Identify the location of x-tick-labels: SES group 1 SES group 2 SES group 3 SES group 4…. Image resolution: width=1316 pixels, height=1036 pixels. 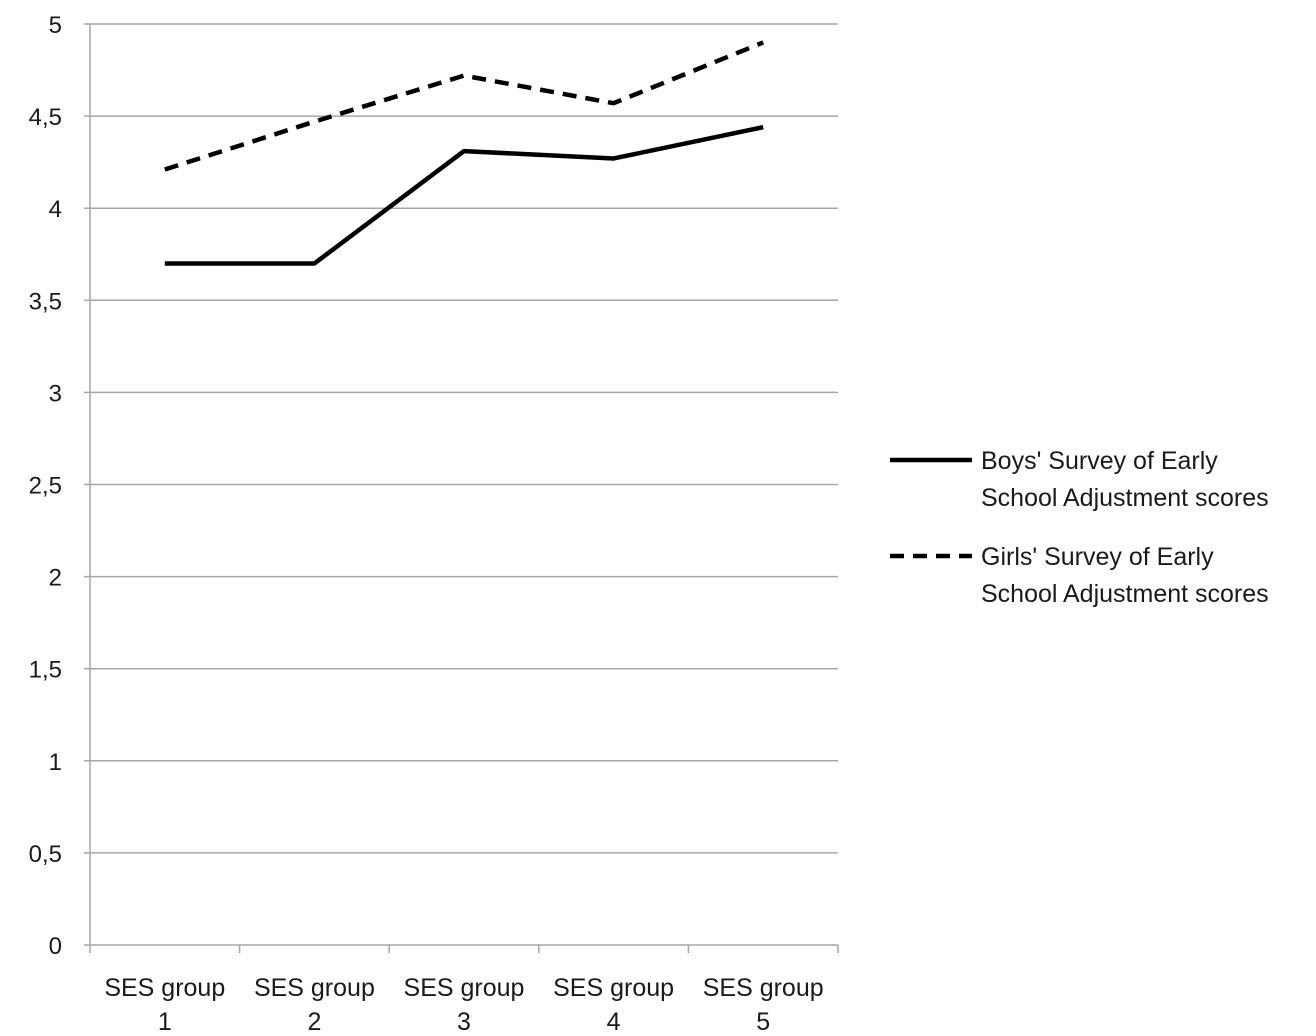
(463, 1005).